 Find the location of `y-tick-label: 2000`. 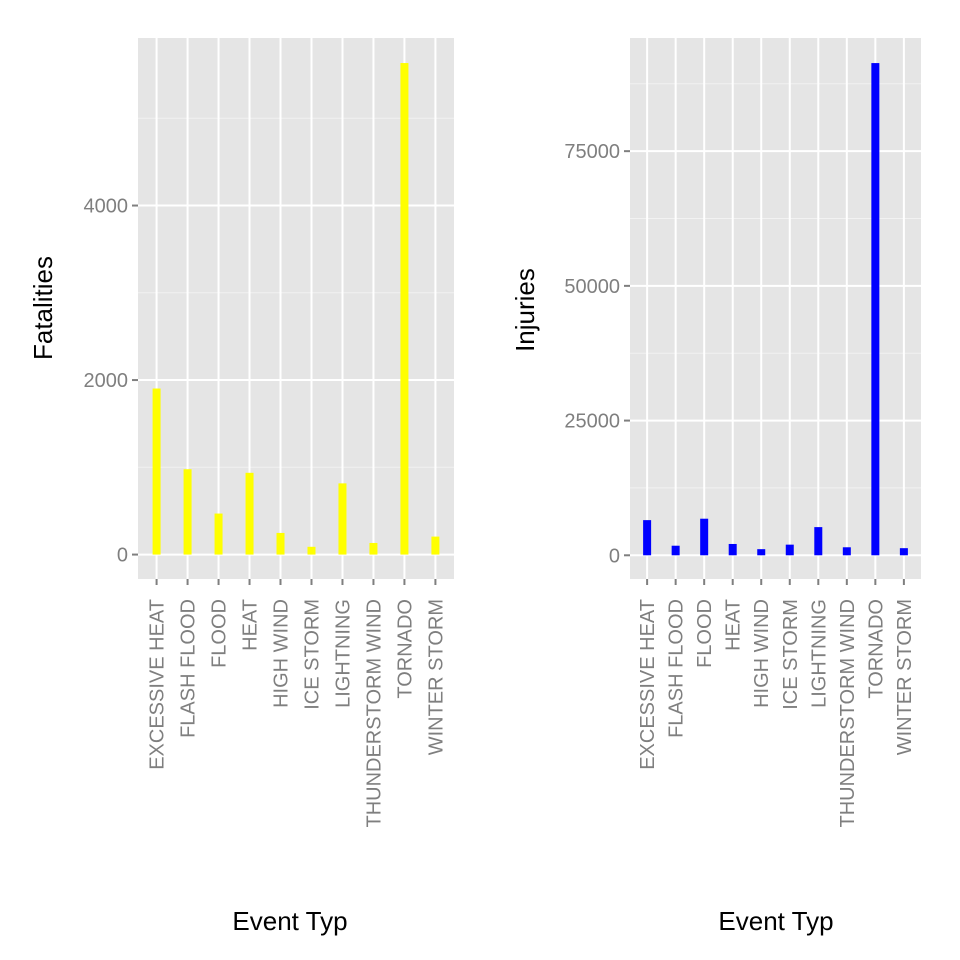

y-tick-label: 2000 is located at coordinates (106, 381).